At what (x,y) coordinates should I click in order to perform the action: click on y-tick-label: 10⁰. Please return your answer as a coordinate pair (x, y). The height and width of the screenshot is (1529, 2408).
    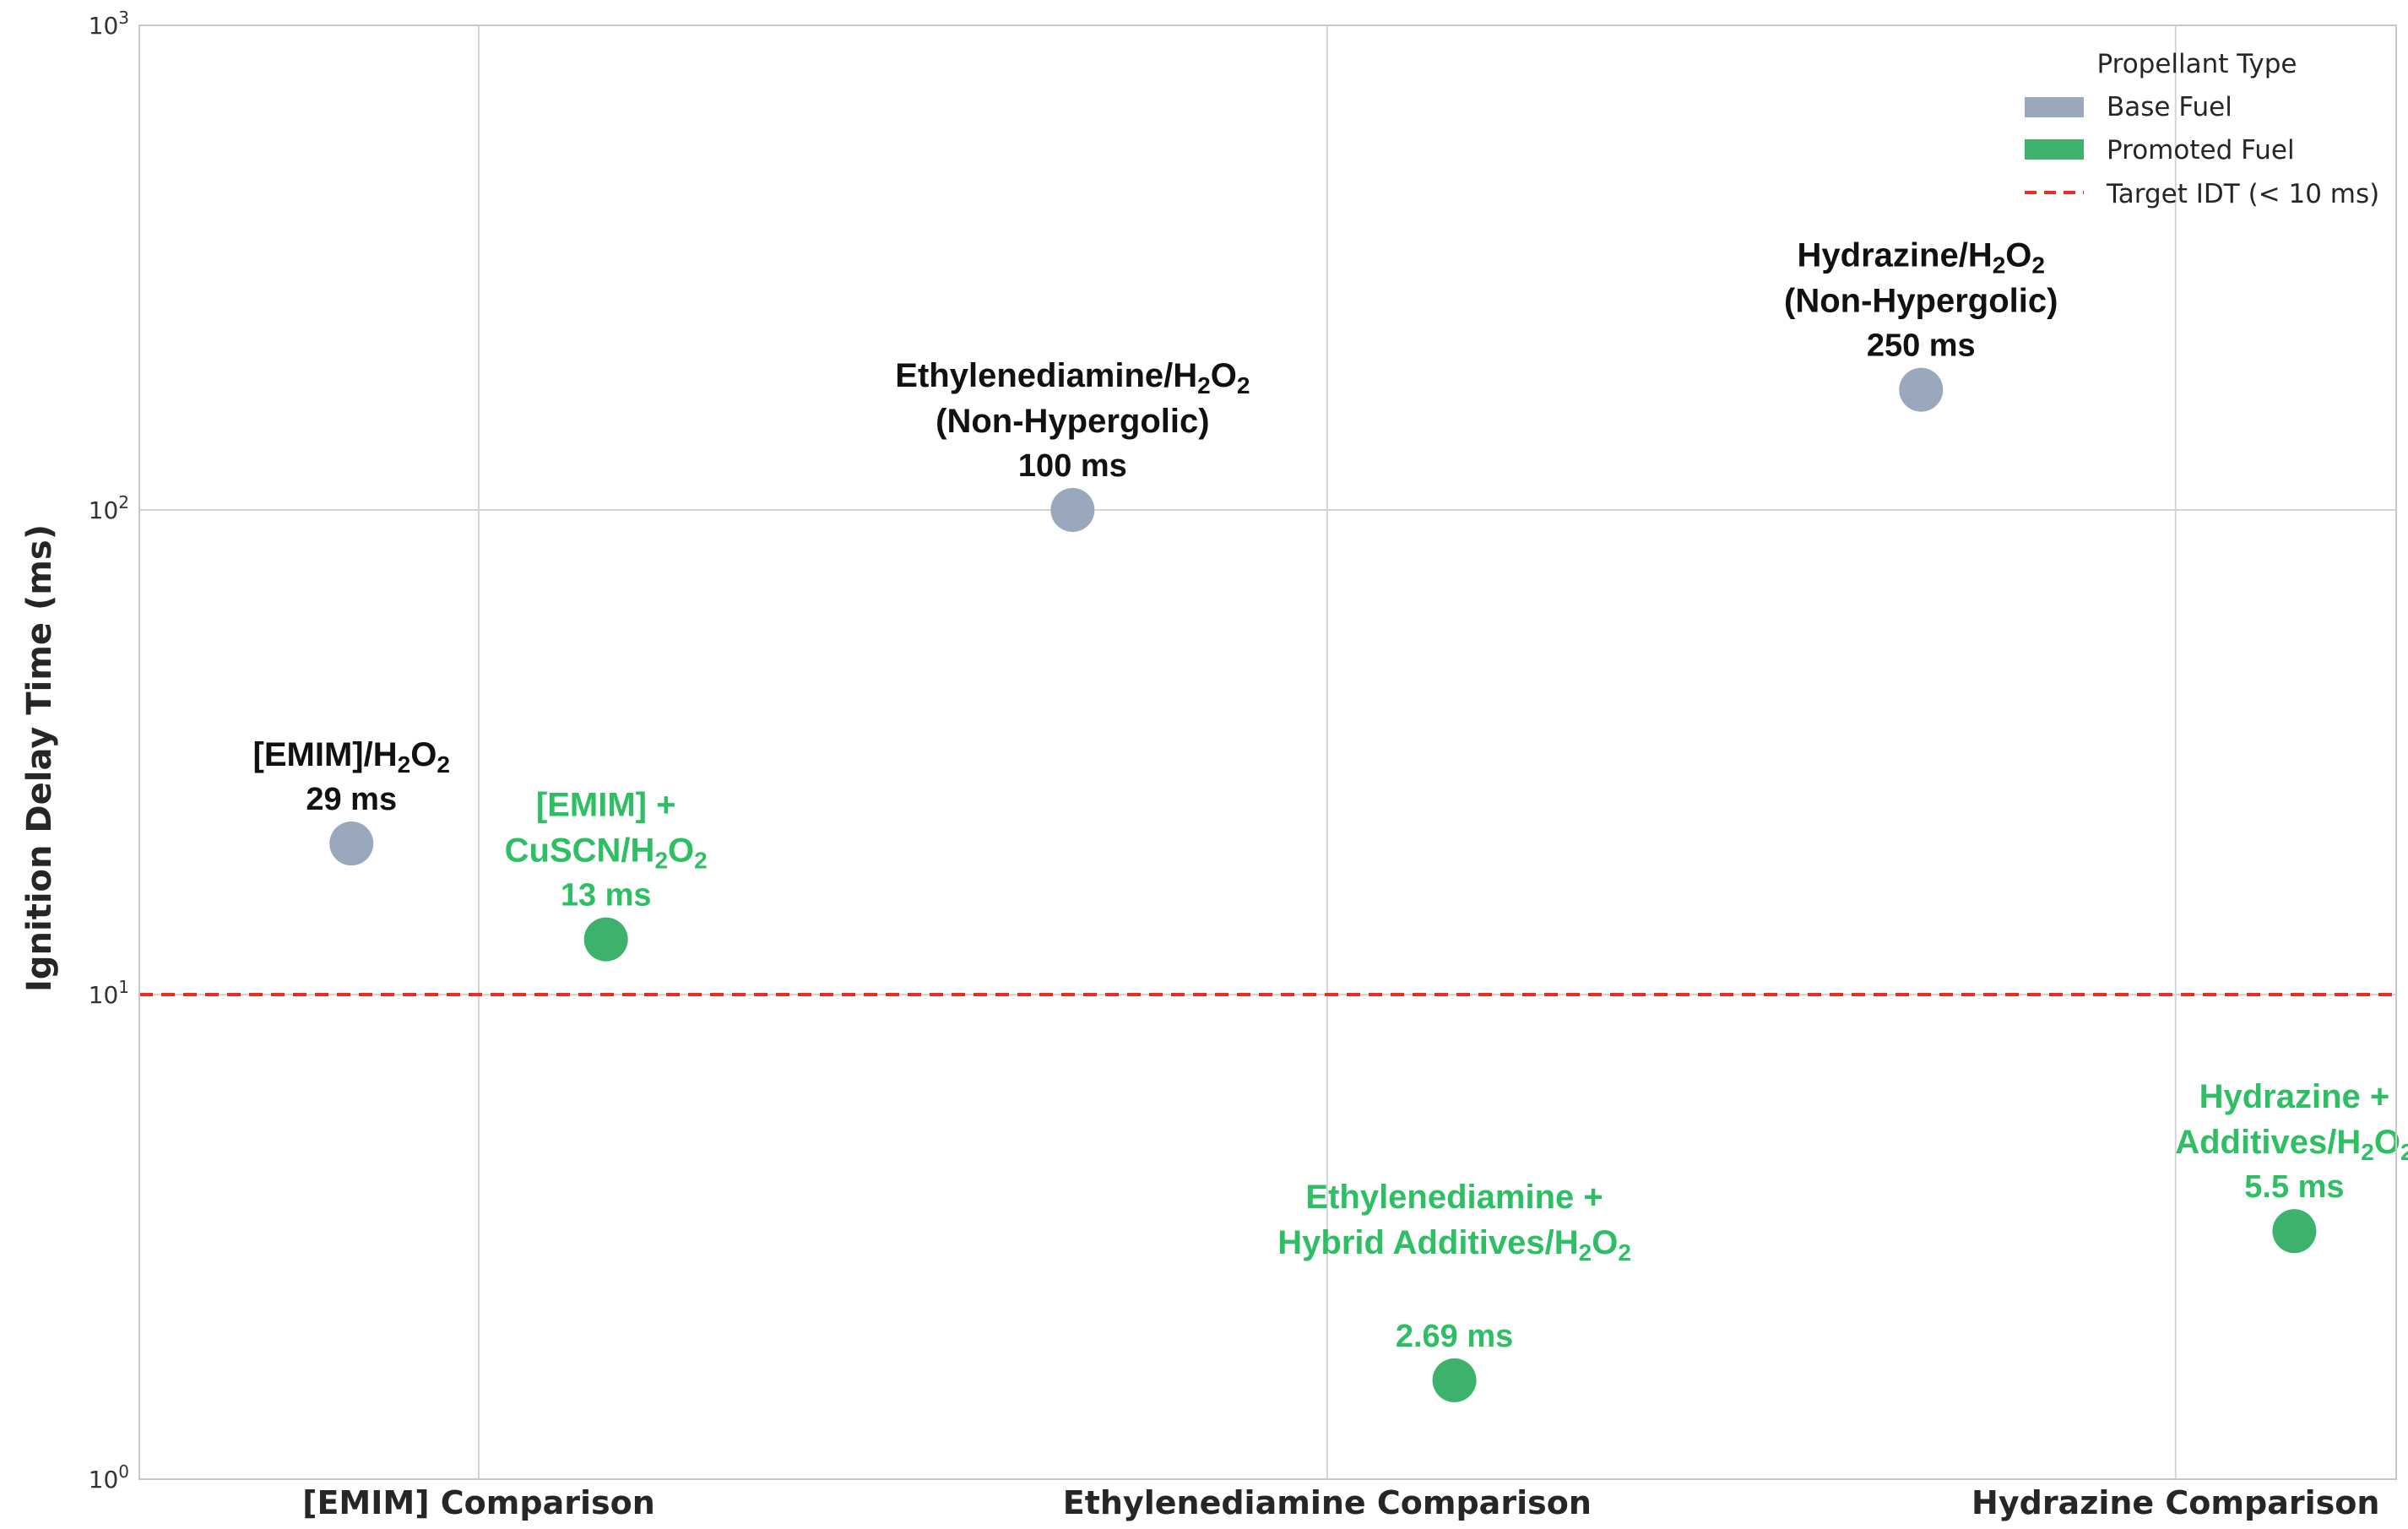
    Looking at the image, I should click on (109, 1477).